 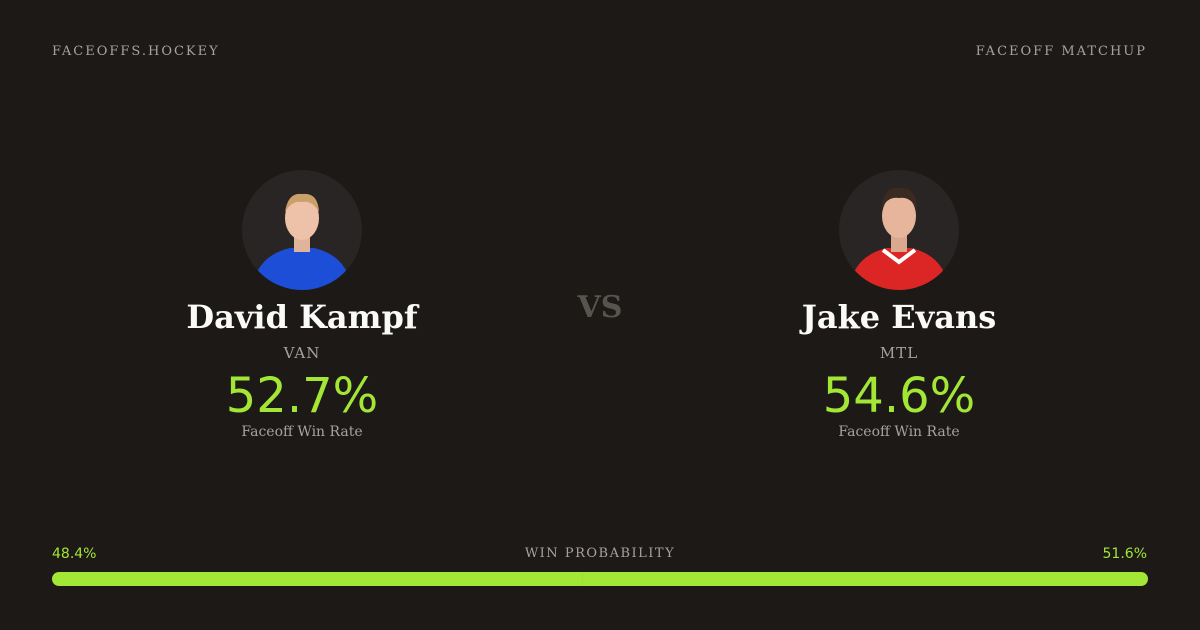 What do you see at coordinates (899, 317) in the screenshot?
I see `player-name: Jake Evans` at bounding box center [899, 317].